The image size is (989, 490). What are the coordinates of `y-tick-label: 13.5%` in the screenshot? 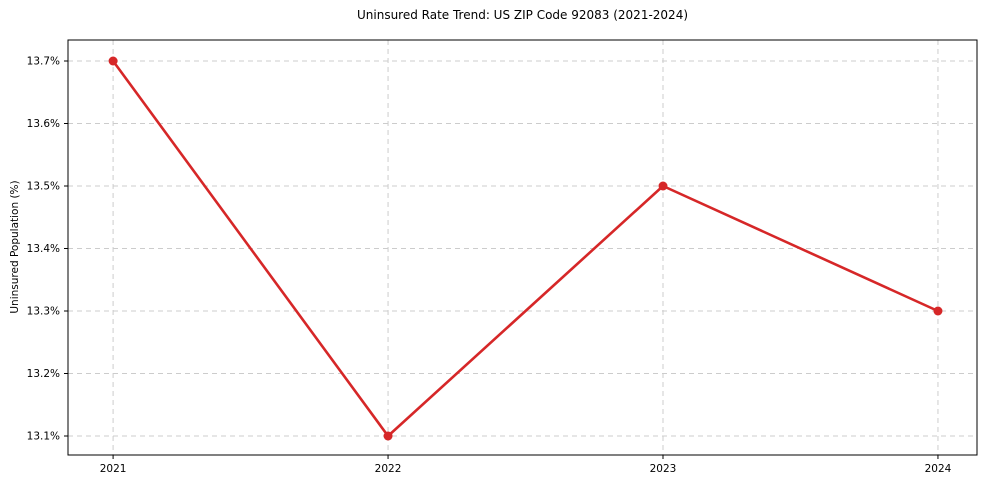 It's located at (43, 187).